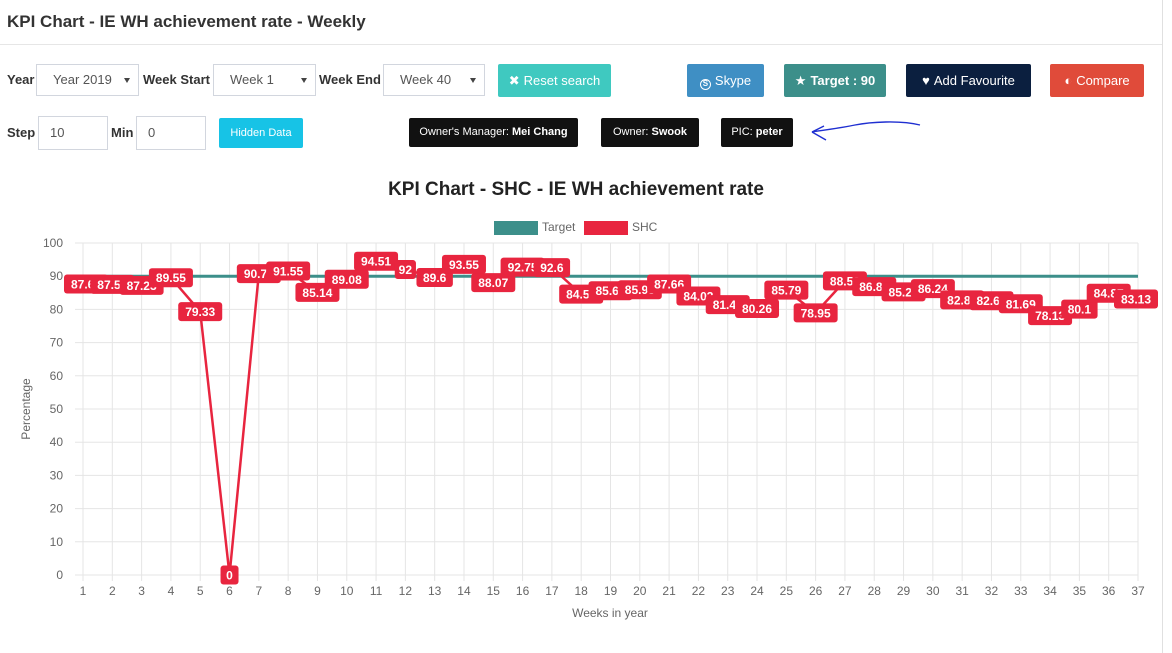 This screenshot has width=1172, height=653. I want to click on add-favourite-button: ♥ Add Favourite, so click(968, 80).